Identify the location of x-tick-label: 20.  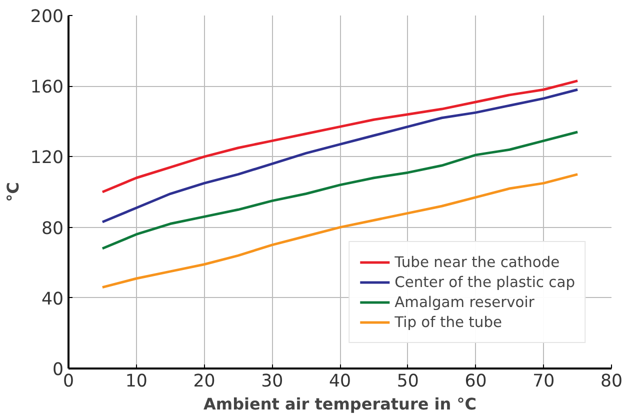
(204, 382).